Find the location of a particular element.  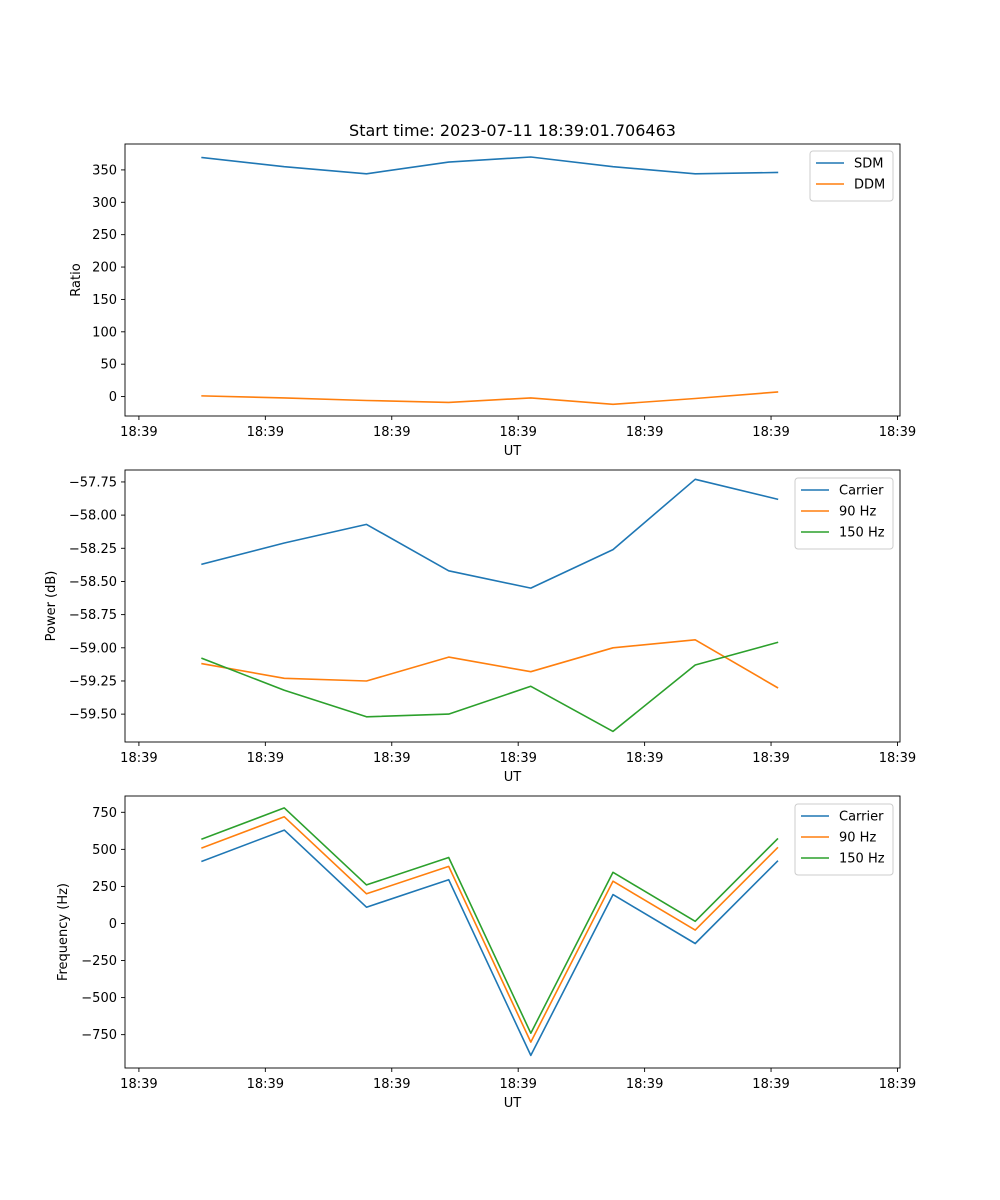

y-tick-label: 750 is located at coordinates (104, 813).